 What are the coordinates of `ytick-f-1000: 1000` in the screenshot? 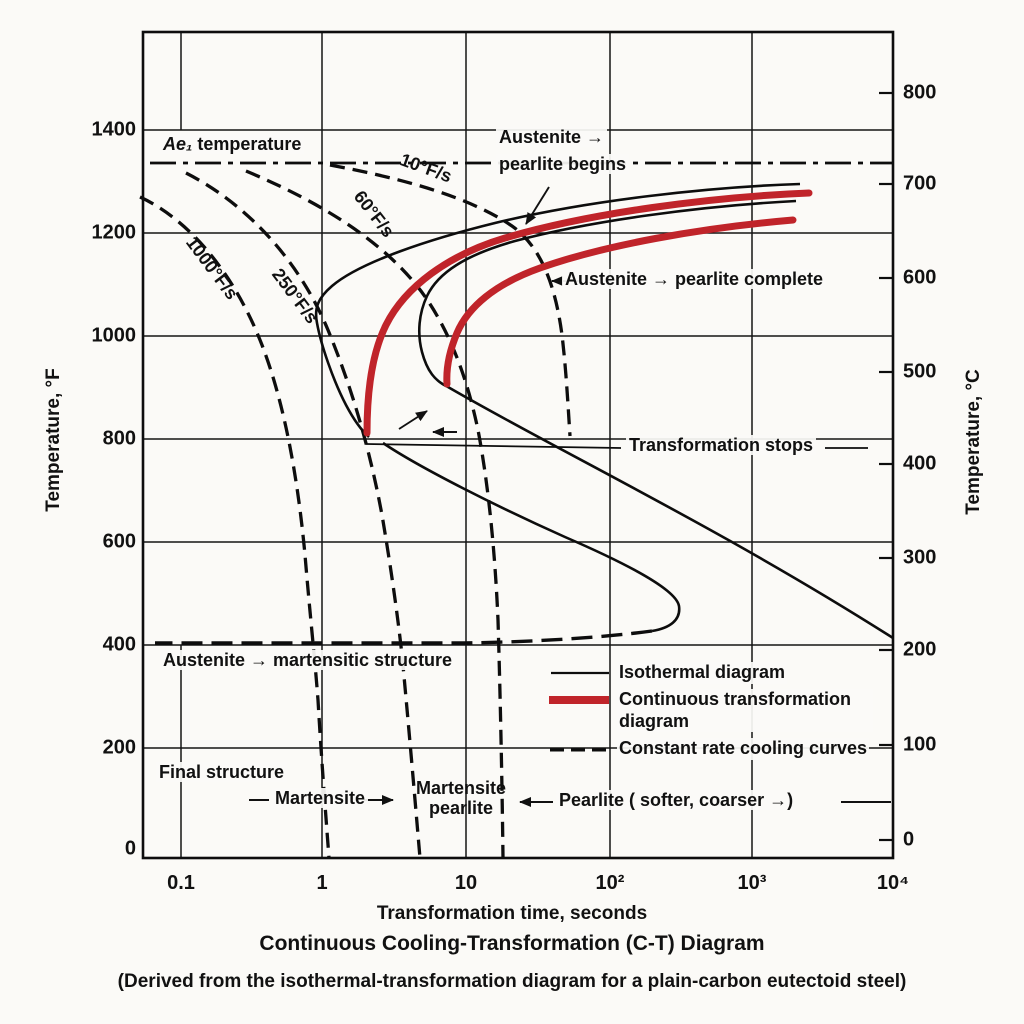 It's located at (114, 335).